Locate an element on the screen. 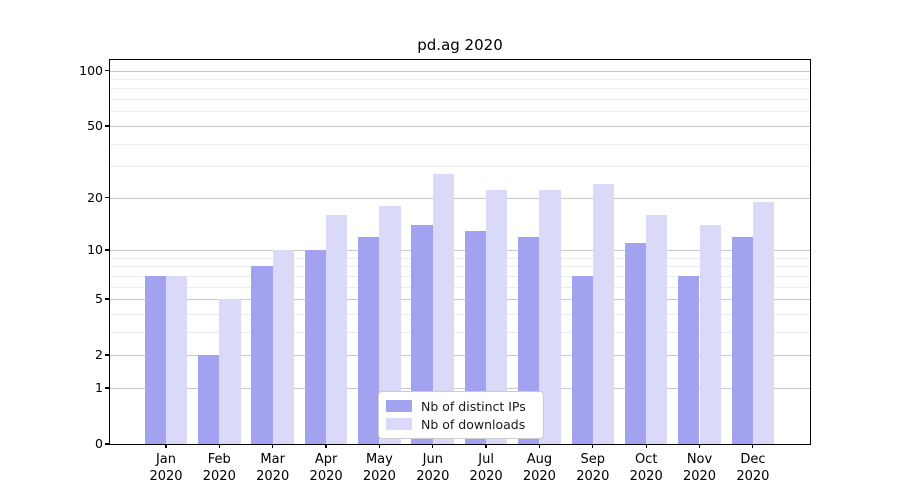 Image resolution: width=900 pixels, height=500 pixels. x-tick-label: Oct 2020 is located at coordinates (646, 469).